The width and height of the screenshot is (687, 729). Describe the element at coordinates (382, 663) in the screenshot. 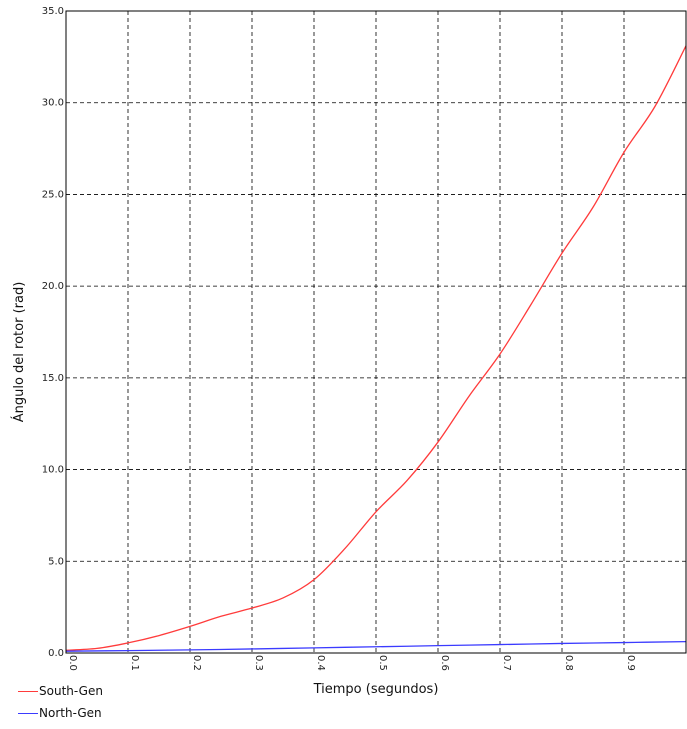

I see `x-tick-label: 0.5` at that location.